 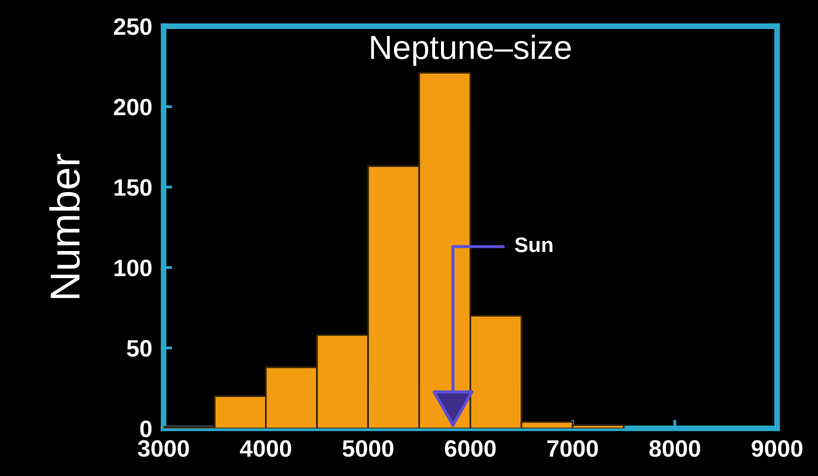 I want to click on y-tick-label: 200, so click(x=133, y=107).